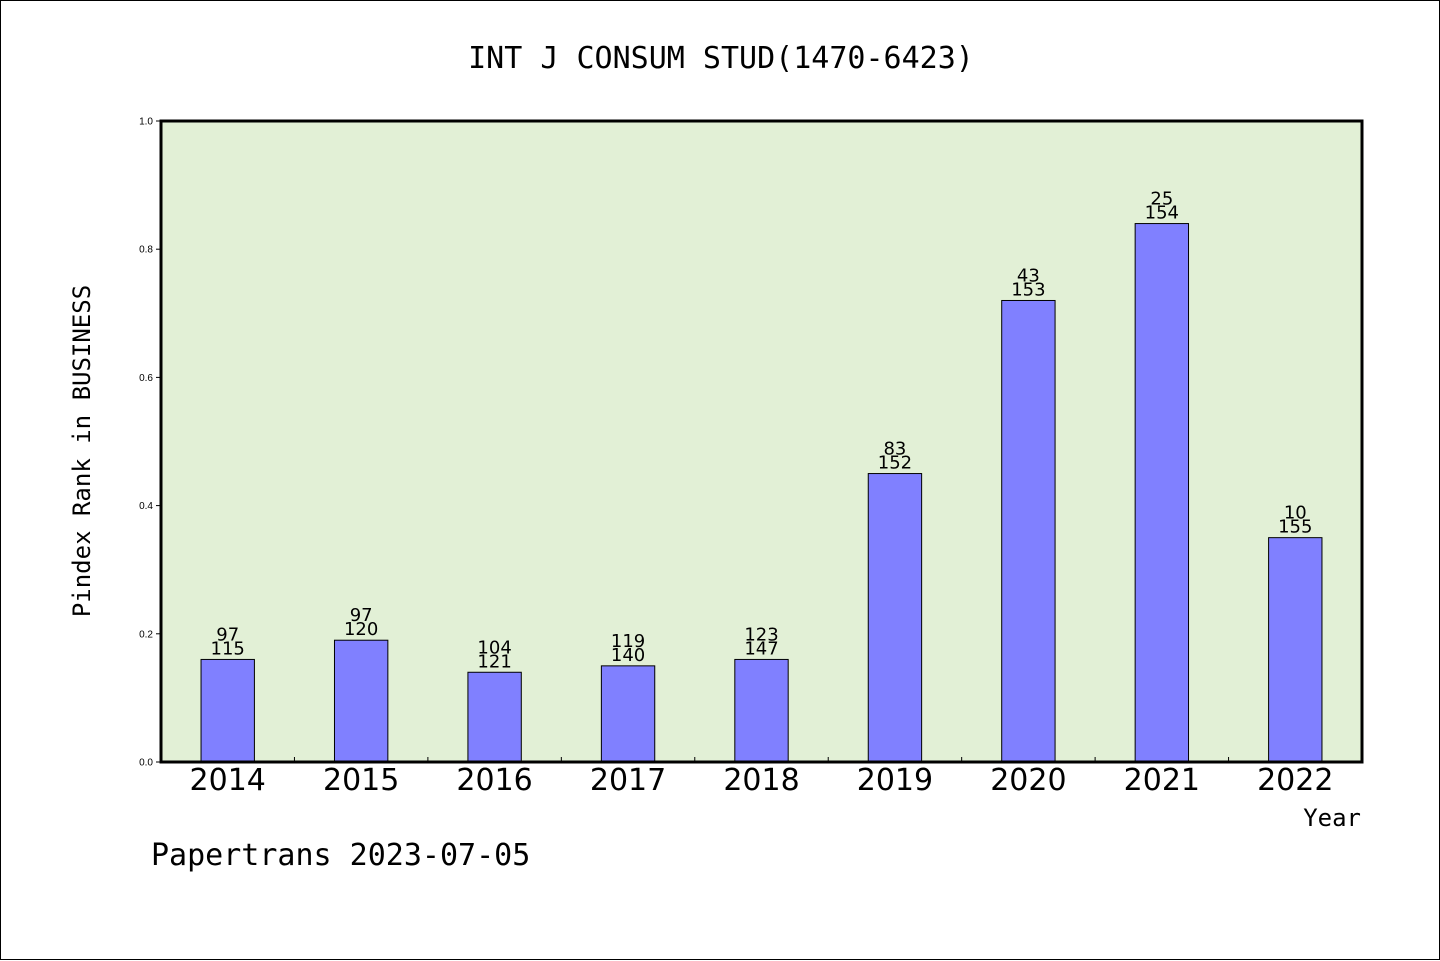 This screenshot has width=1440, height=961. What do you see at coordinates (494, 647) in the screenshot?
I see `bar-rank-label: 104` at bounding box center [494, 647].